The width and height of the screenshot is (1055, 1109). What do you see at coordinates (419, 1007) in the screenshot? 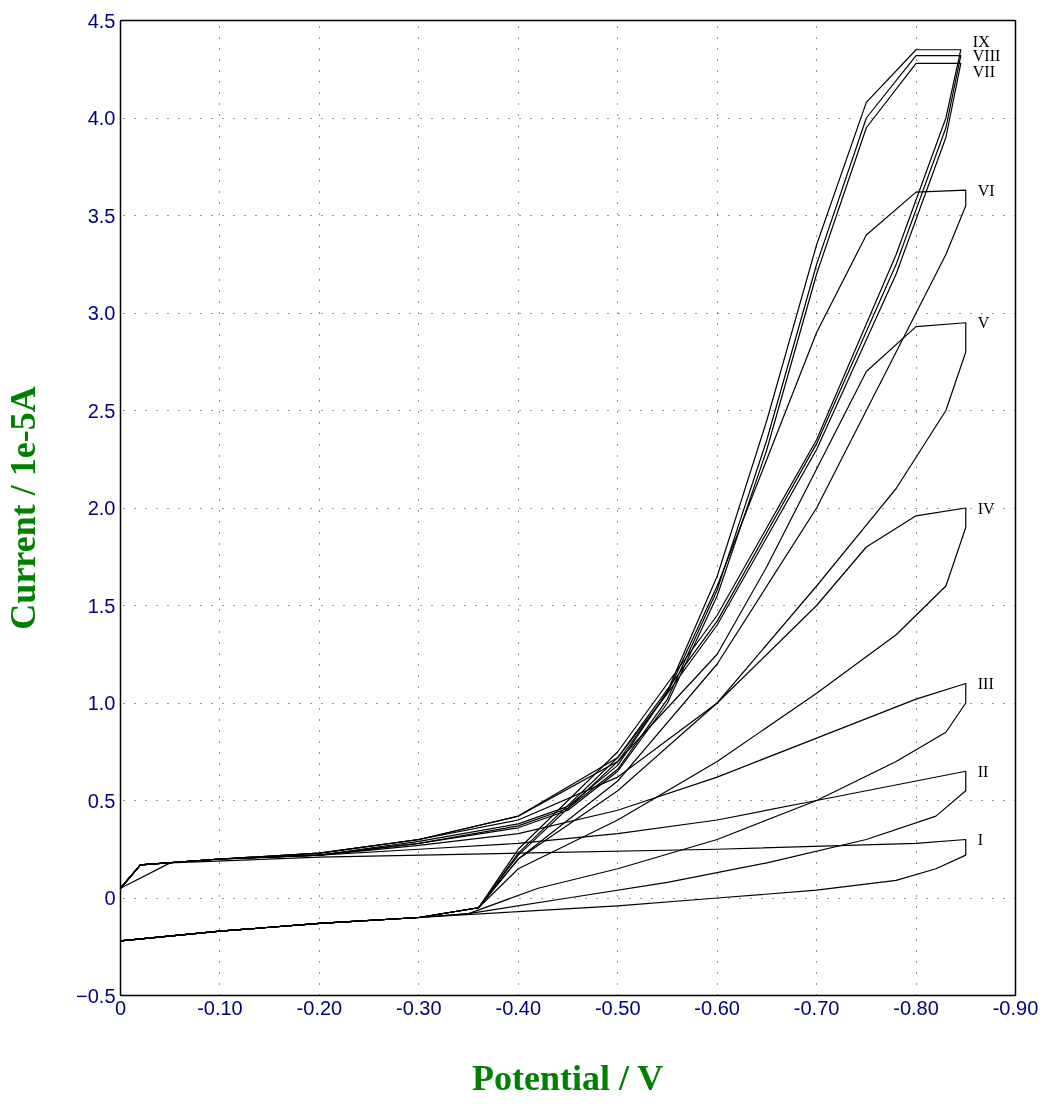
I see `x-tick-label: -0.30` at bounding box center [419, 1007].